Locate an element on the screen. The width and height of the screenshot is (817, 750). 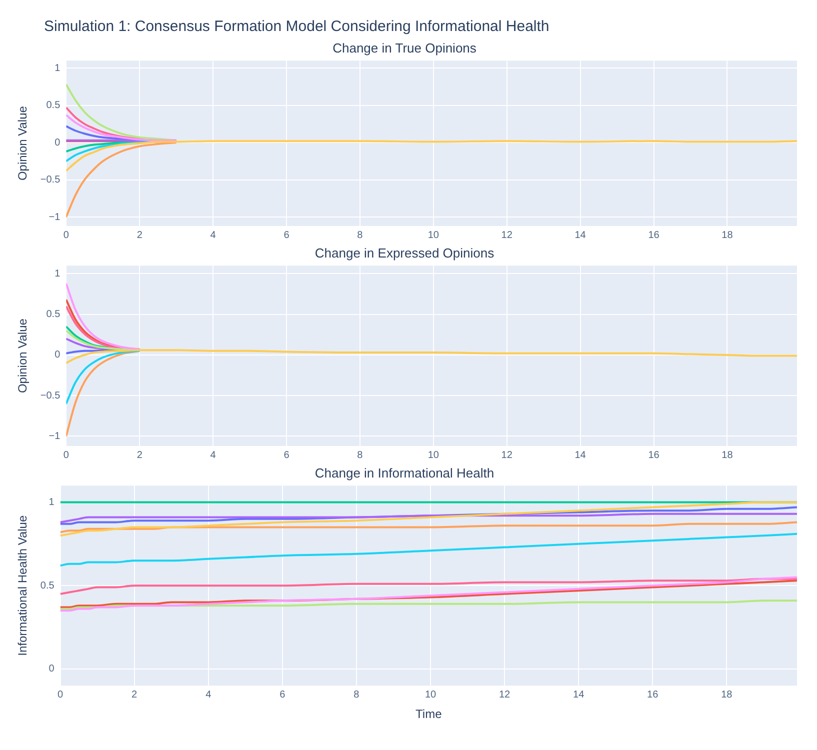
chart-title: Change in Informational Health is located at coordinates (404, 472).